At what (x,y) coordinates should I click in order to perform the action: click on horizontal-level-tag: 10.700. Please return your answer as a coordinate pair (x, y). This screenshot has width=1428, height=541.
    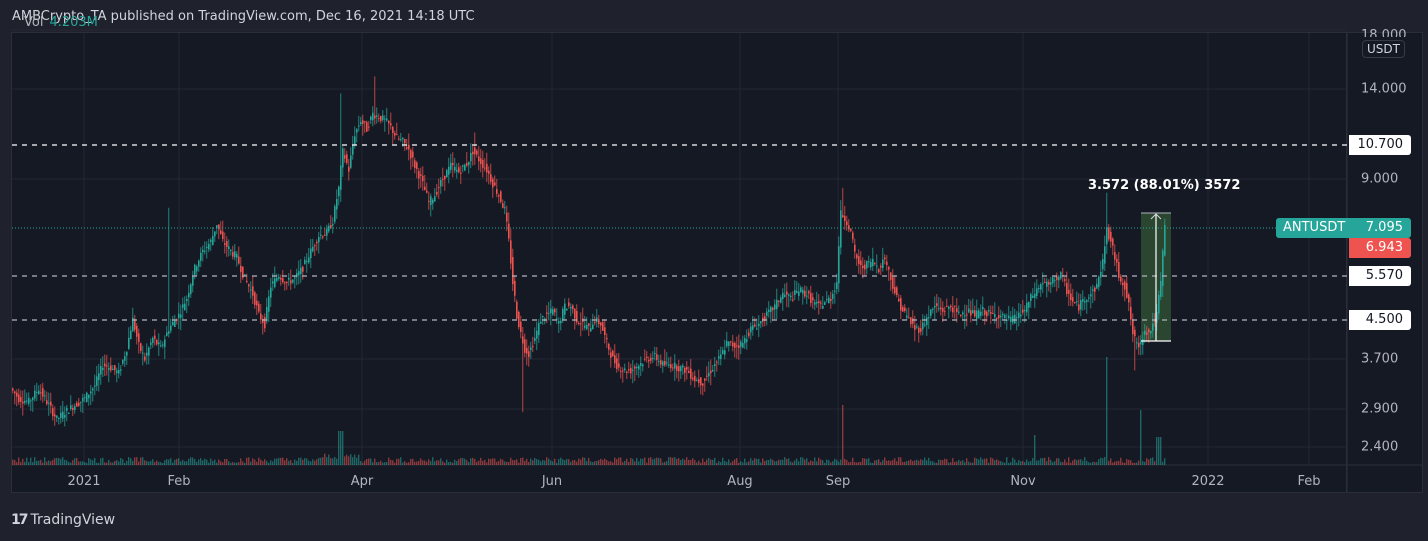
    Looking at the image, I should click on (1380, 145).